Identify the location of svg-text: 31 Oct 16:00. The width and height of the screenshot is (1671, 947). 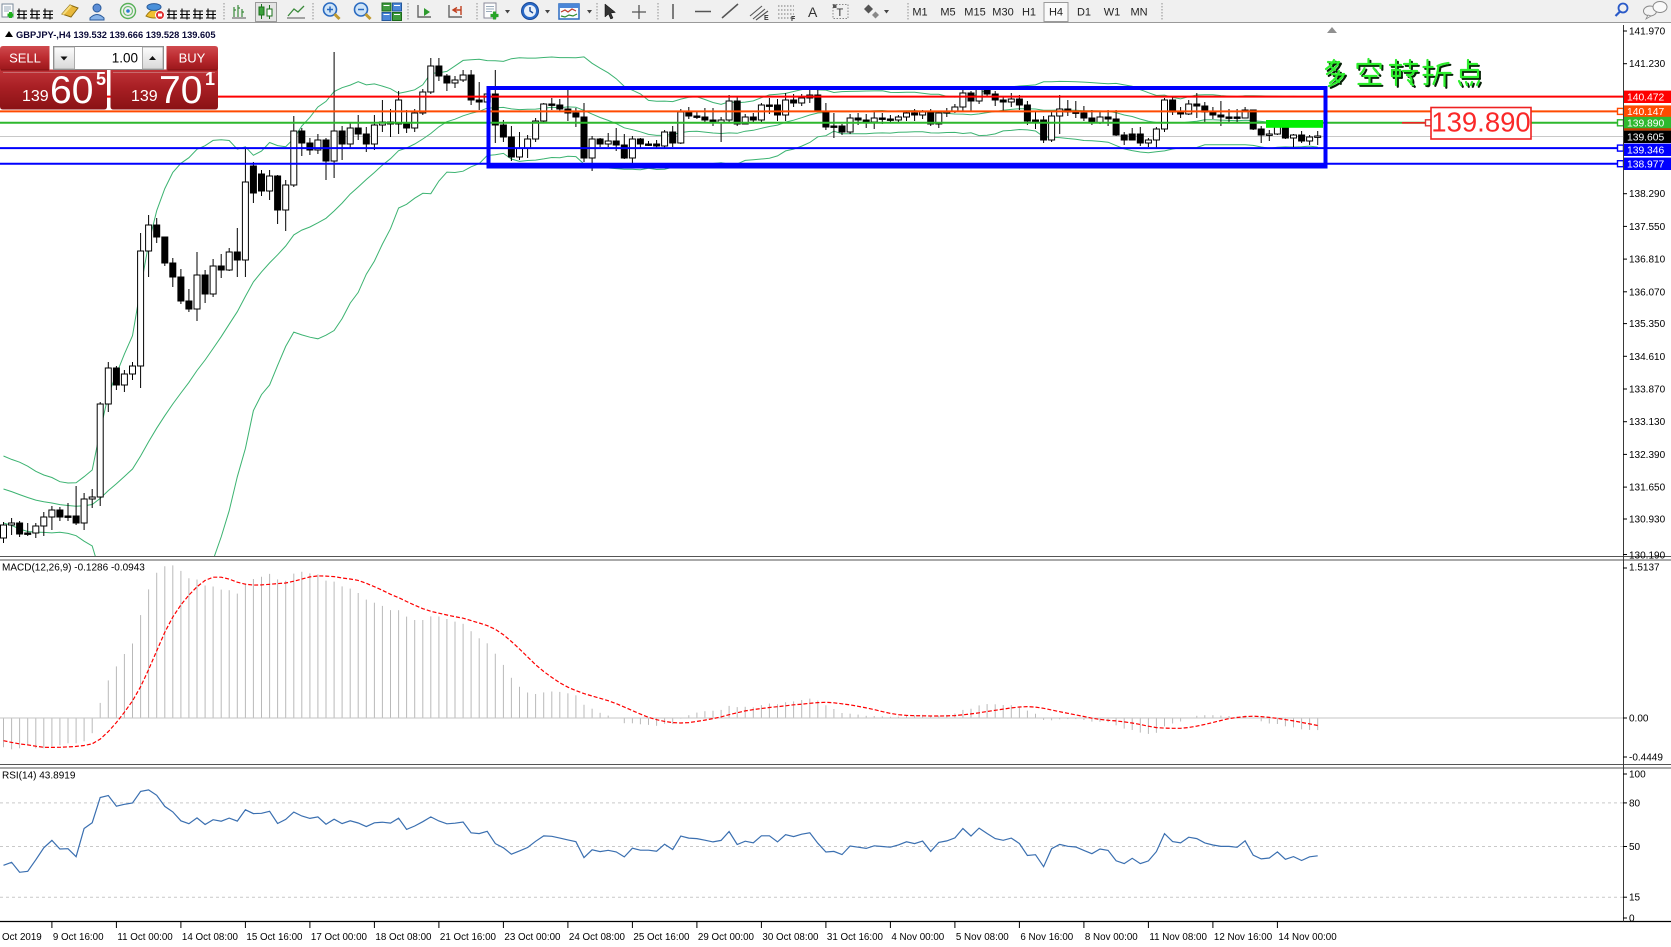
(855, 937).